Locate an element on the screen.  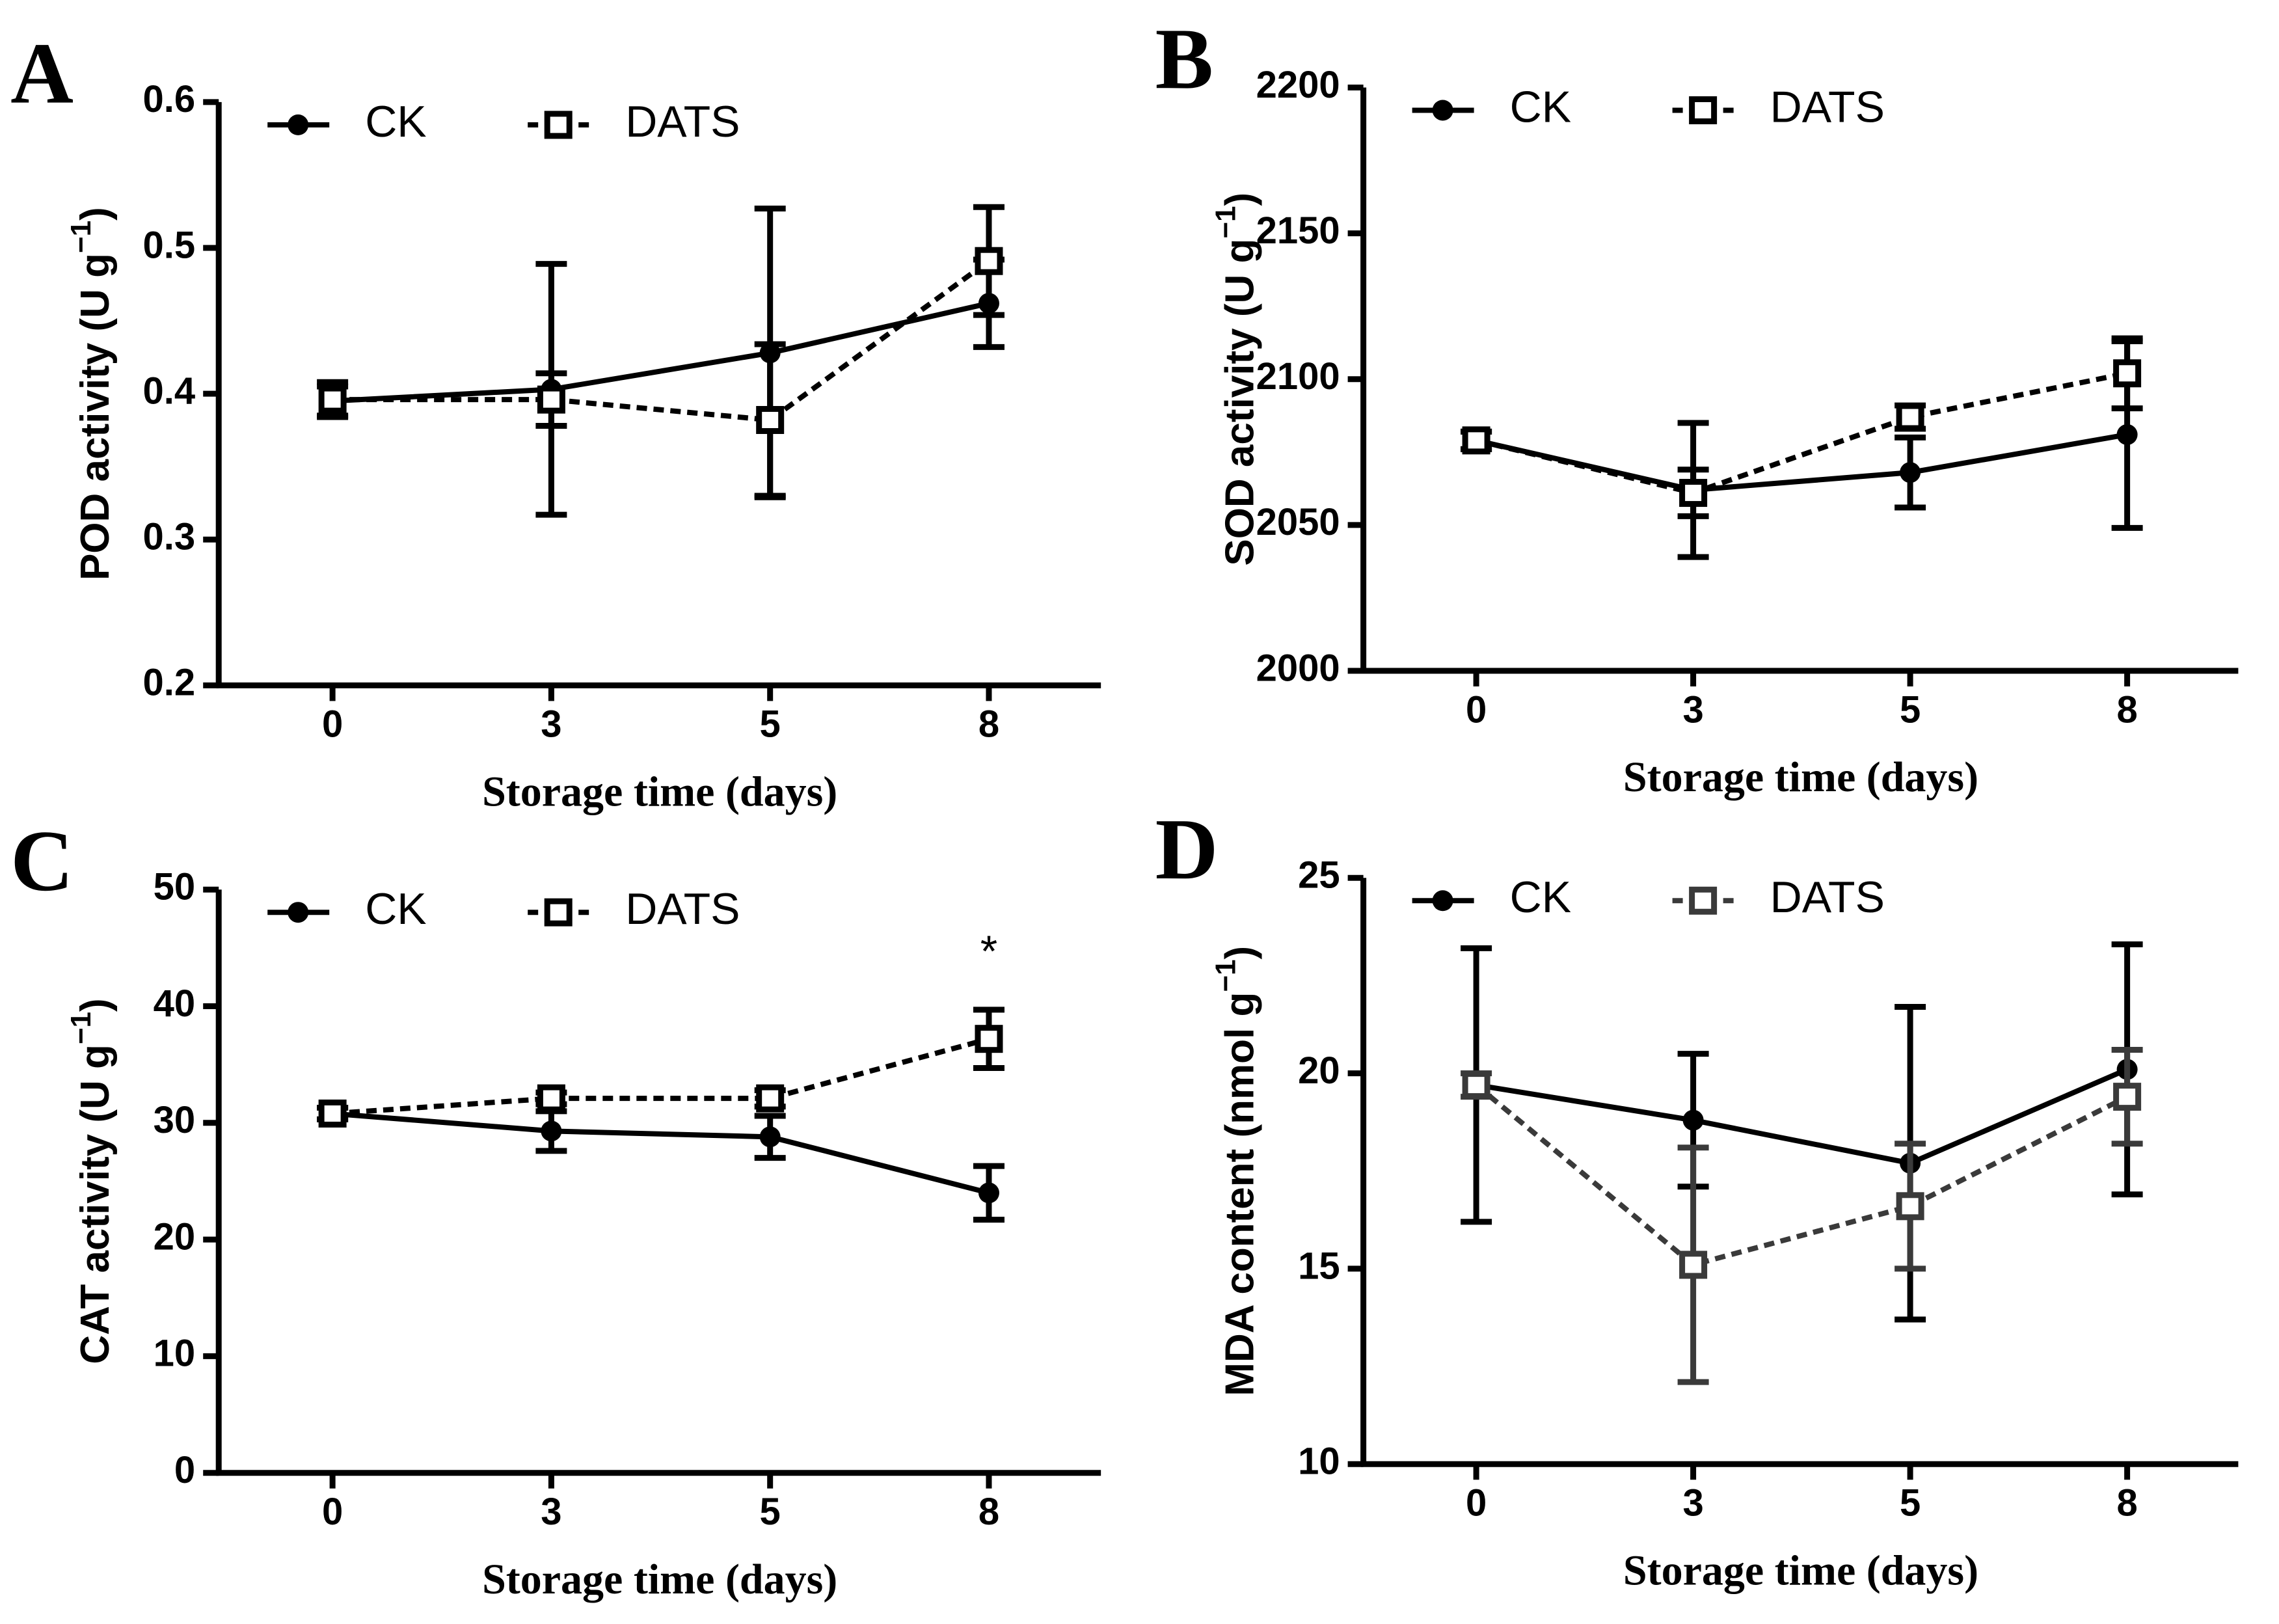
y-tick-label: 2000 is located at coordinates (1298, 668).